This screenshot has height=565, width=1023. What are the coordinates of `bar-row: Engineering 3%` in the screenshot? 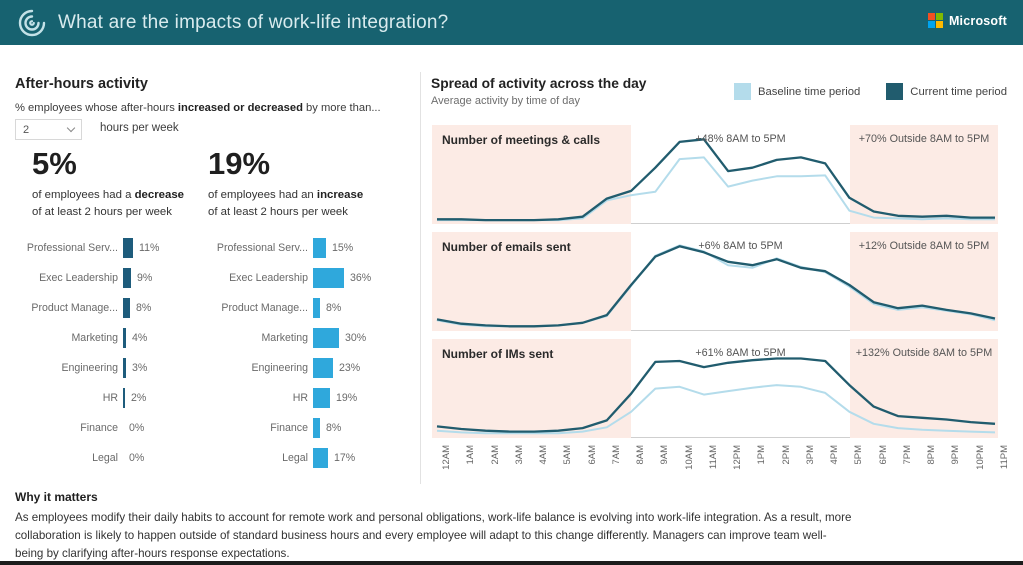 It's located at (112, 368).